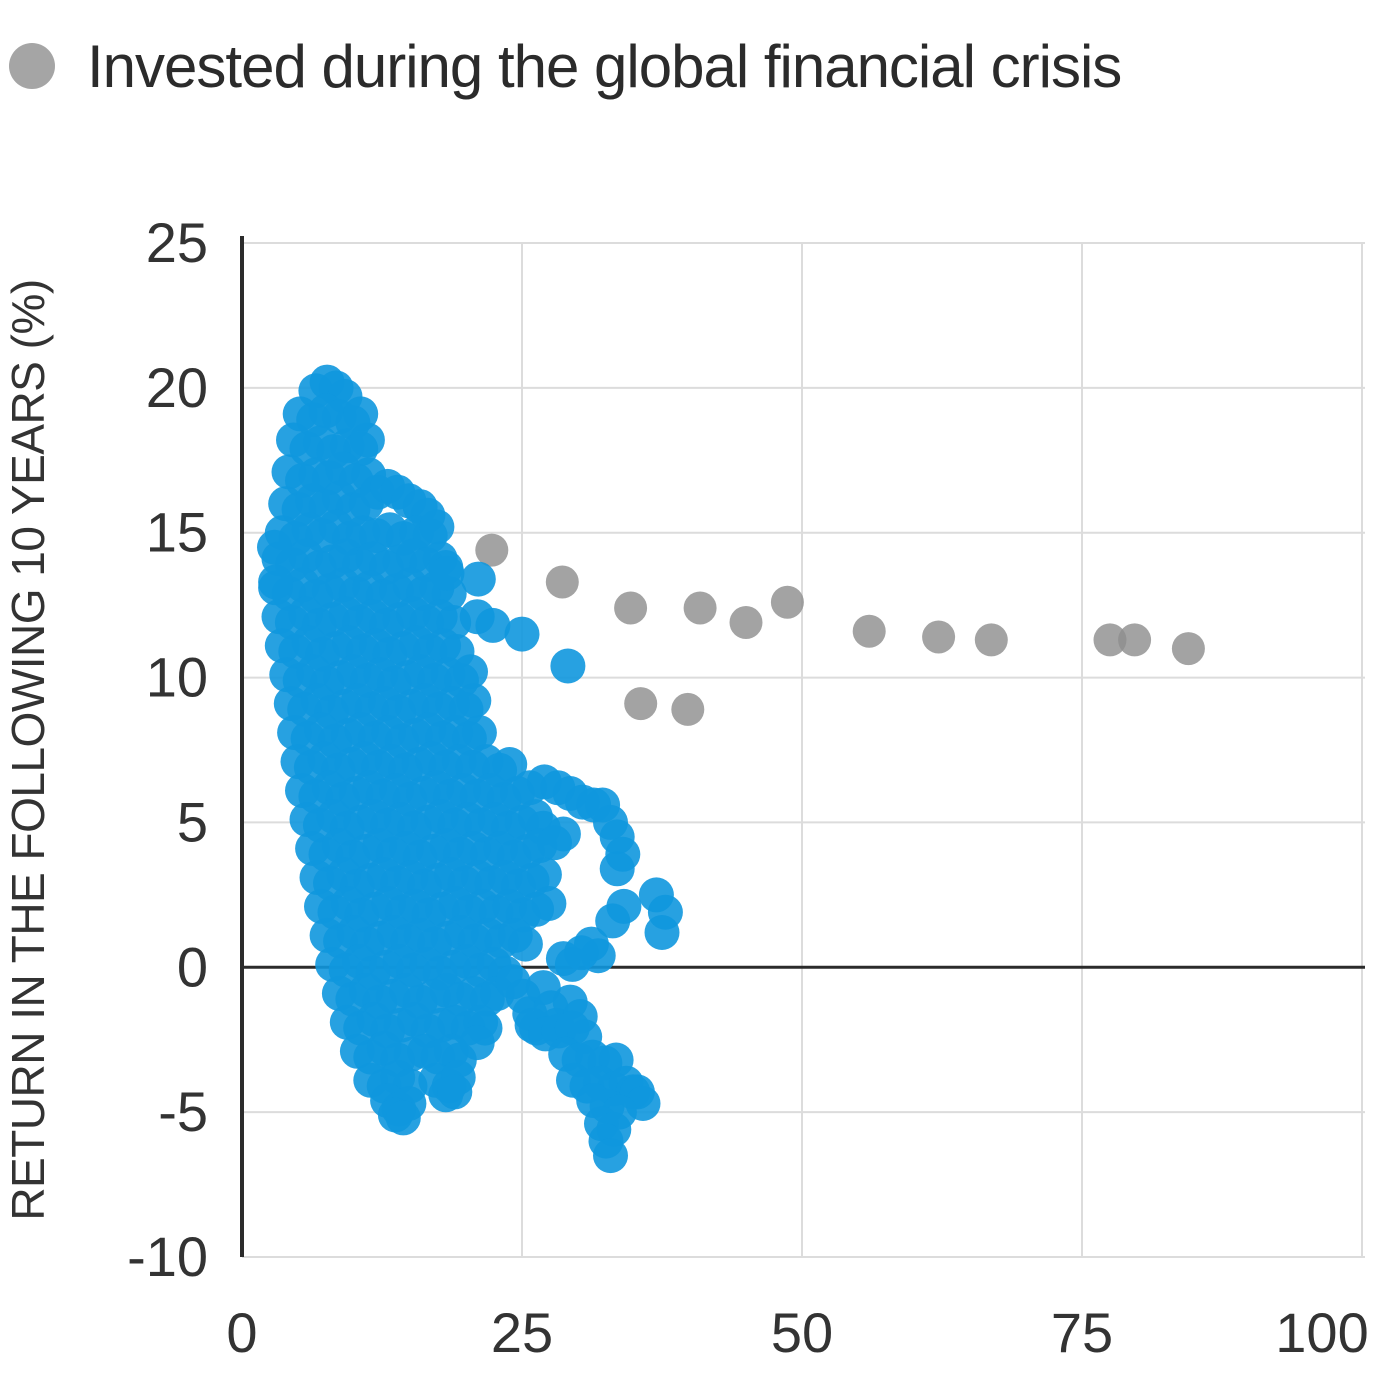 This screenshot has width=1380, height=1385. What do you see at coordinates (1321, 1332) in the screenshot?
I see `x-tick-label-100: 100` at bounding box center [1321, 1332].